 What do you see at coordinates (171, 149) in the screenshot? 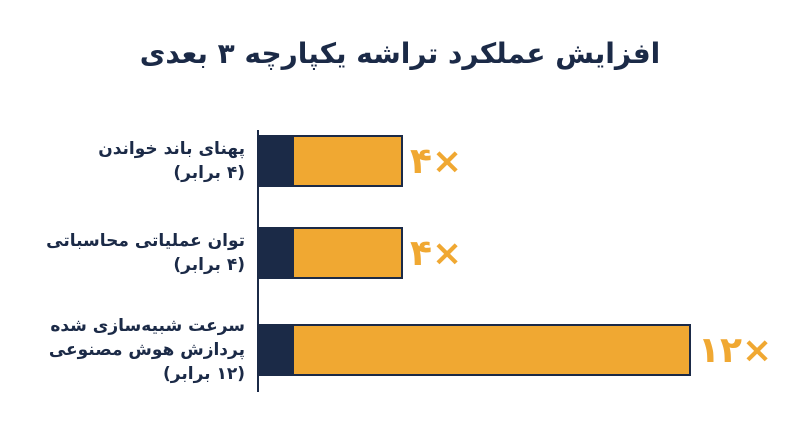
I see `category-label: پهنای باند خواندن` at bounding box center [171, 149].